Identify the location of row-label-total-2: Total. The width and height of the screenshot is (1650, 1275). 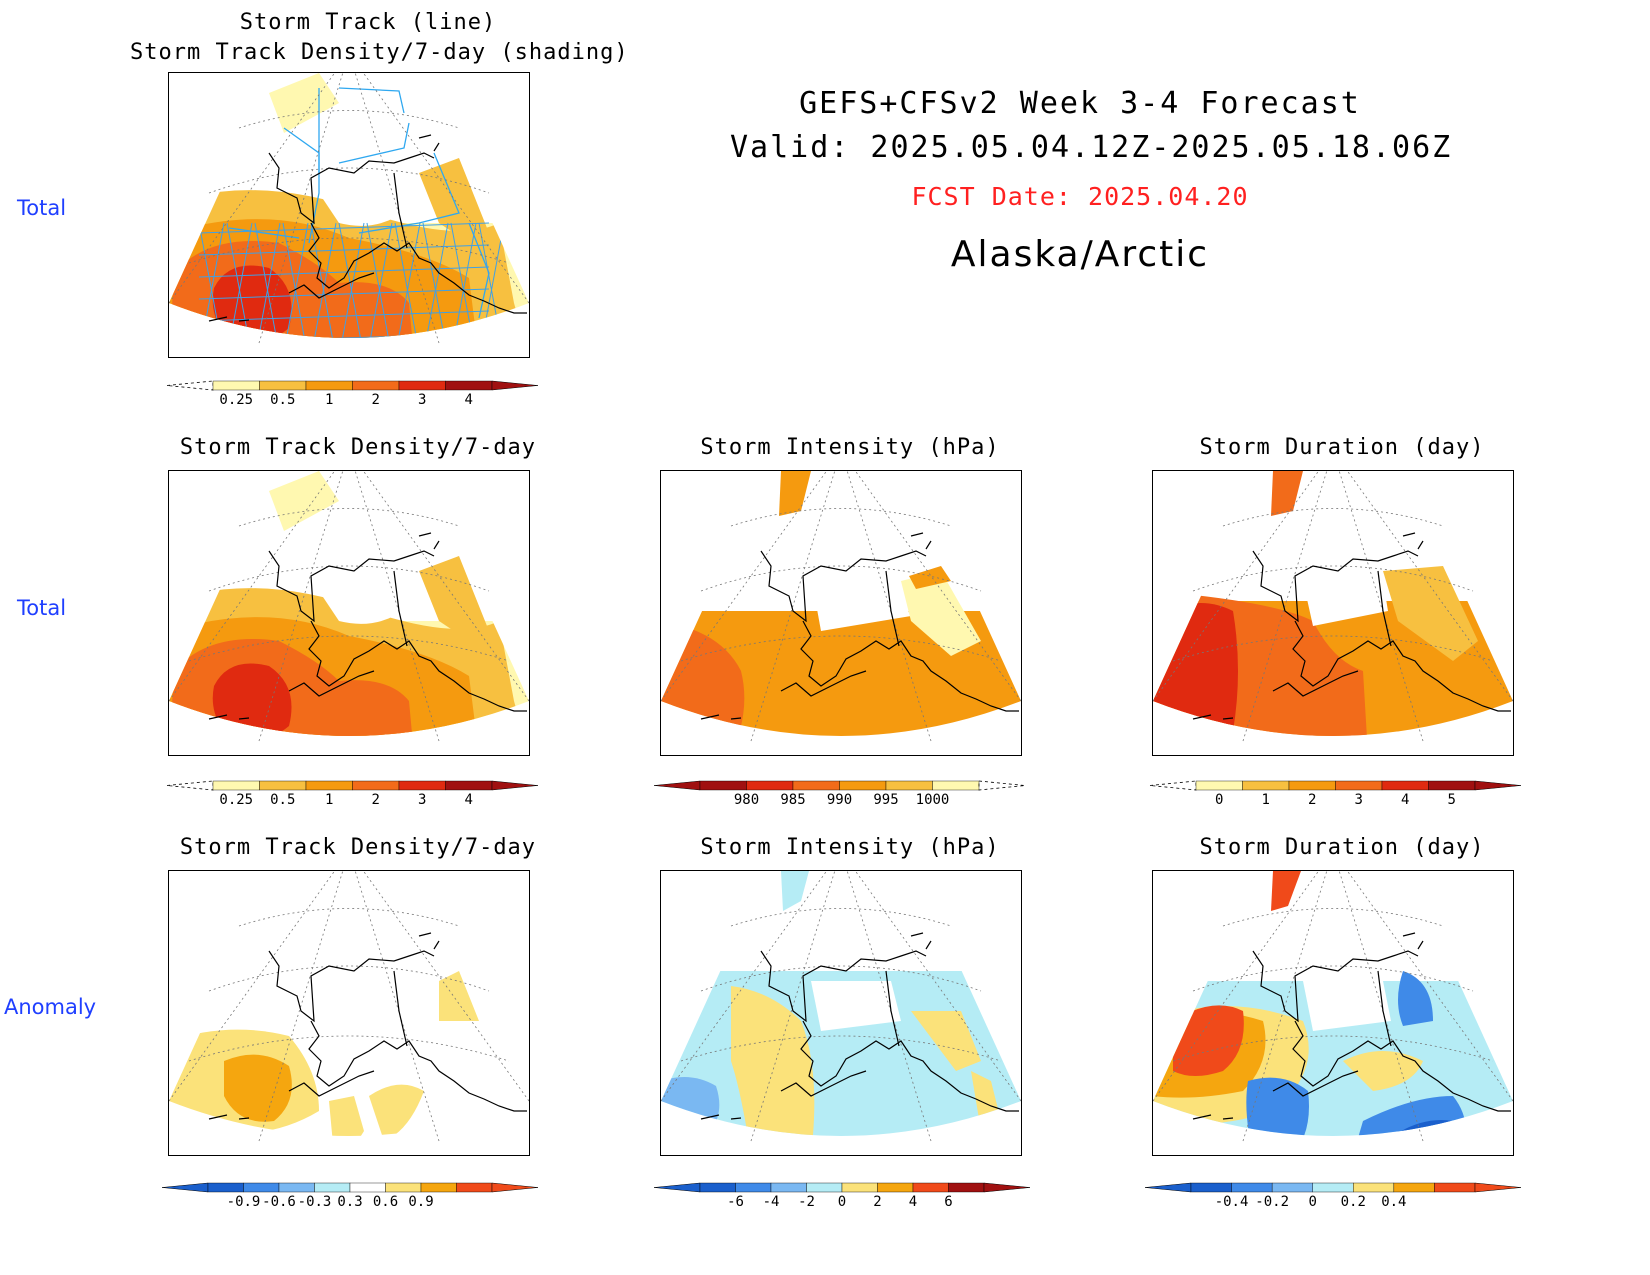
(42, 608).